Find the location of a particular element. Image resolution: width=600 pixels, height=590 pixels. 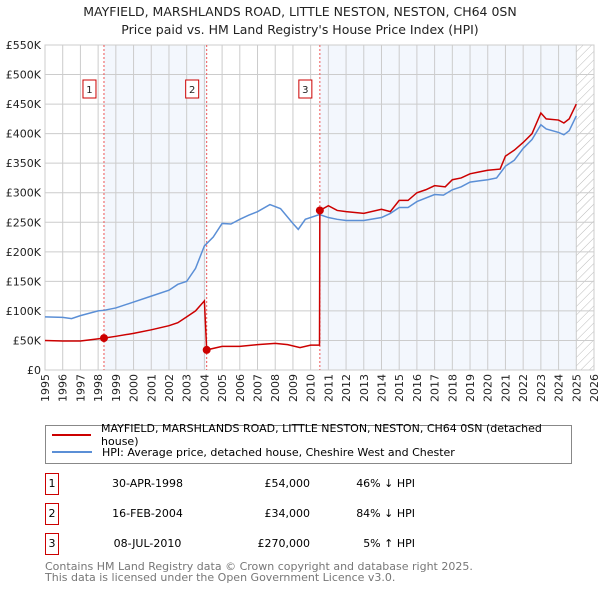

transaction-number: 3 is located at coordinates (52, 544).